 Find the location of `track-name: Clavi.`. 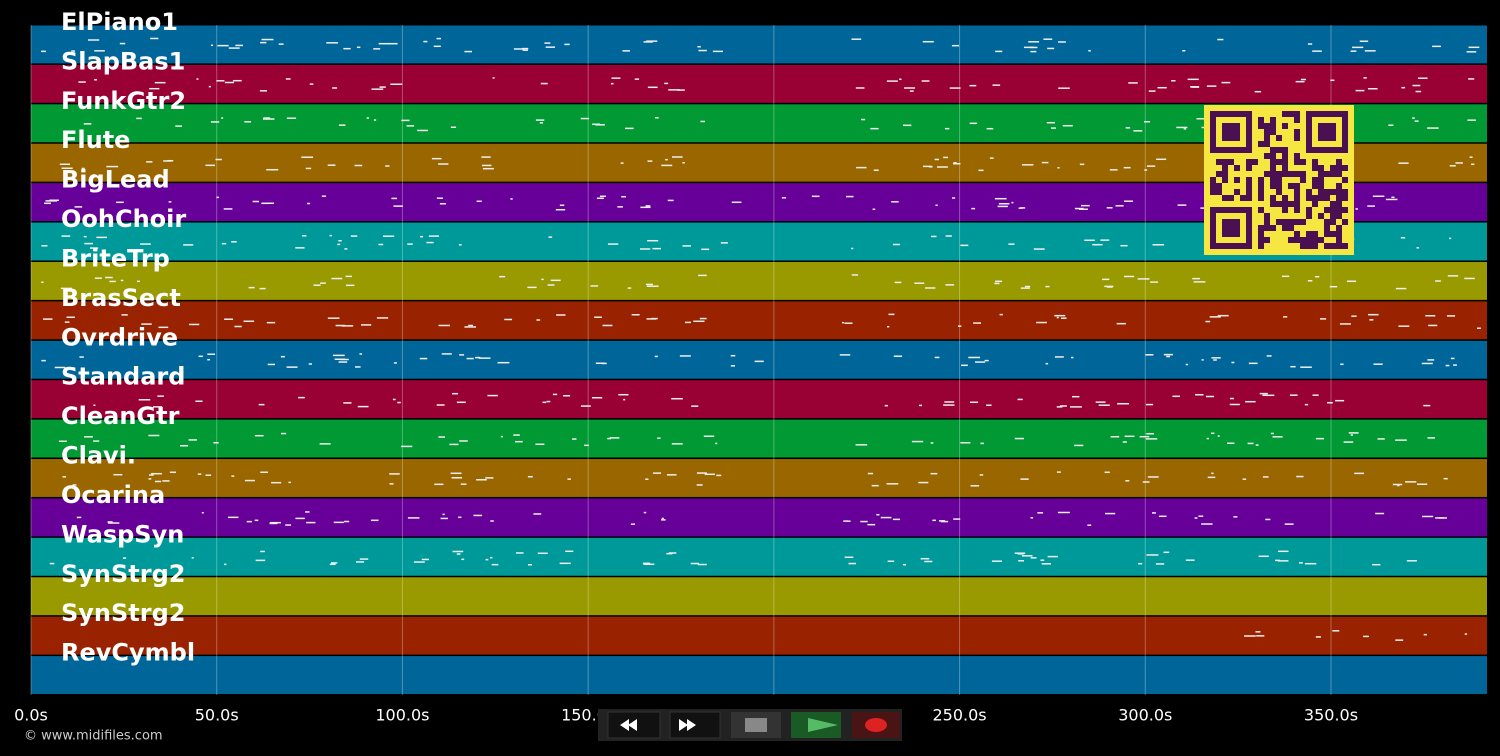

track-name: Clavi. is located at coordinates (98, 456).